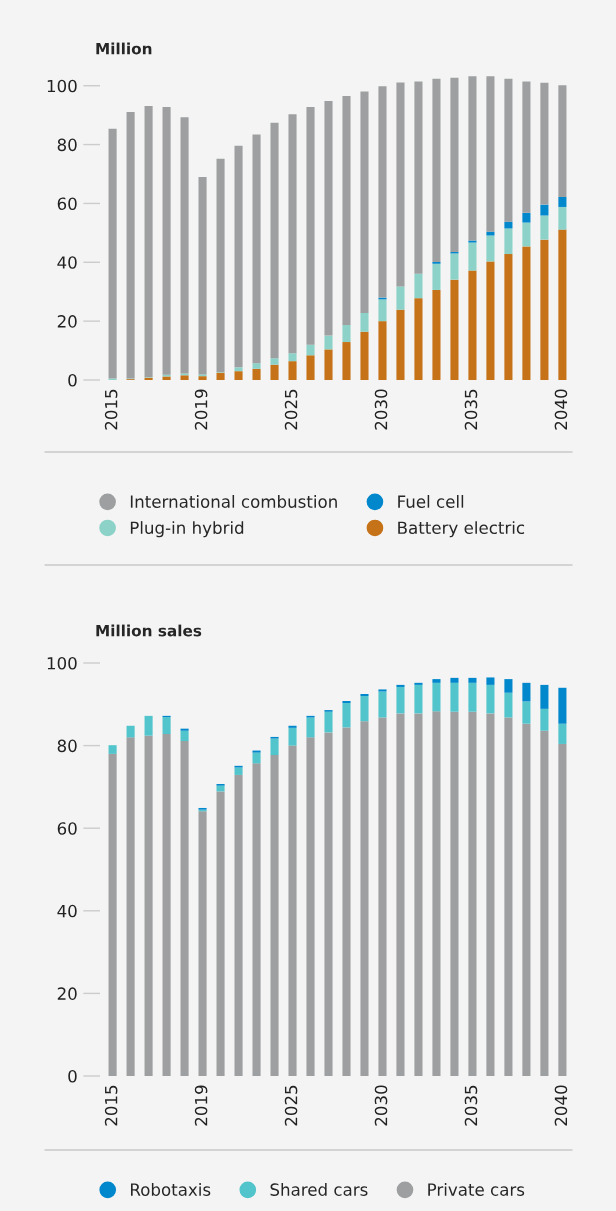 This screenshot has height=1211, width=616. Describe the element at coordinates (149, 630) in the screenshot. I see `y-axis-title: Million sales` at that location.